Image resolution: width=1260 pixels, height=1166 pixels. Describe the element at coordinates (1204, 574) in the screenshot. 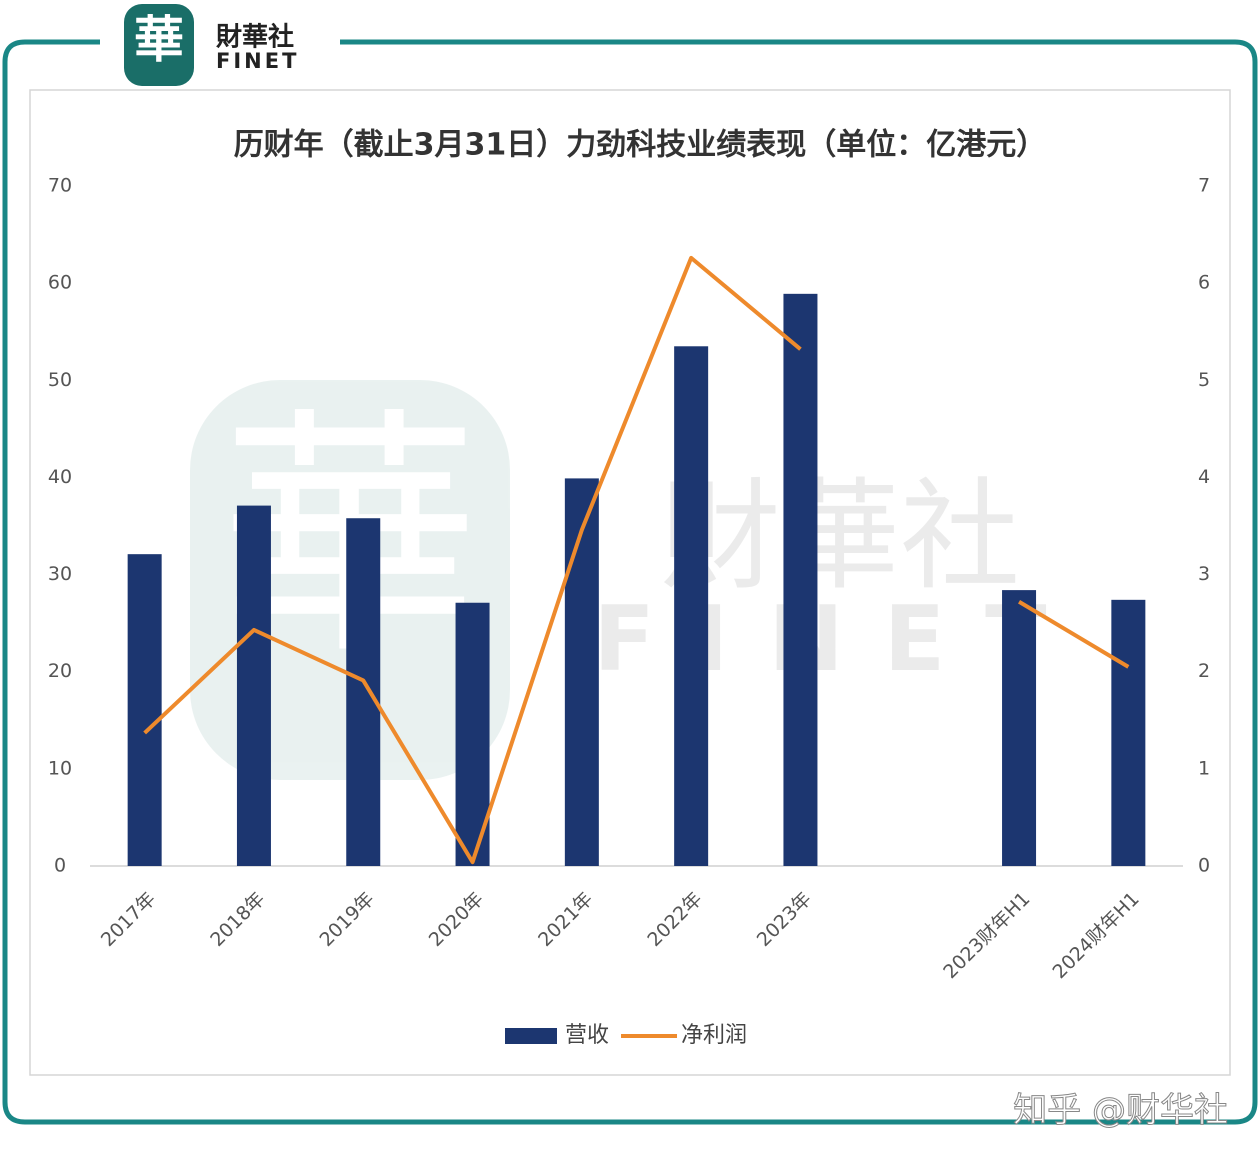

I see `y2-tick-label: 3` at that location.